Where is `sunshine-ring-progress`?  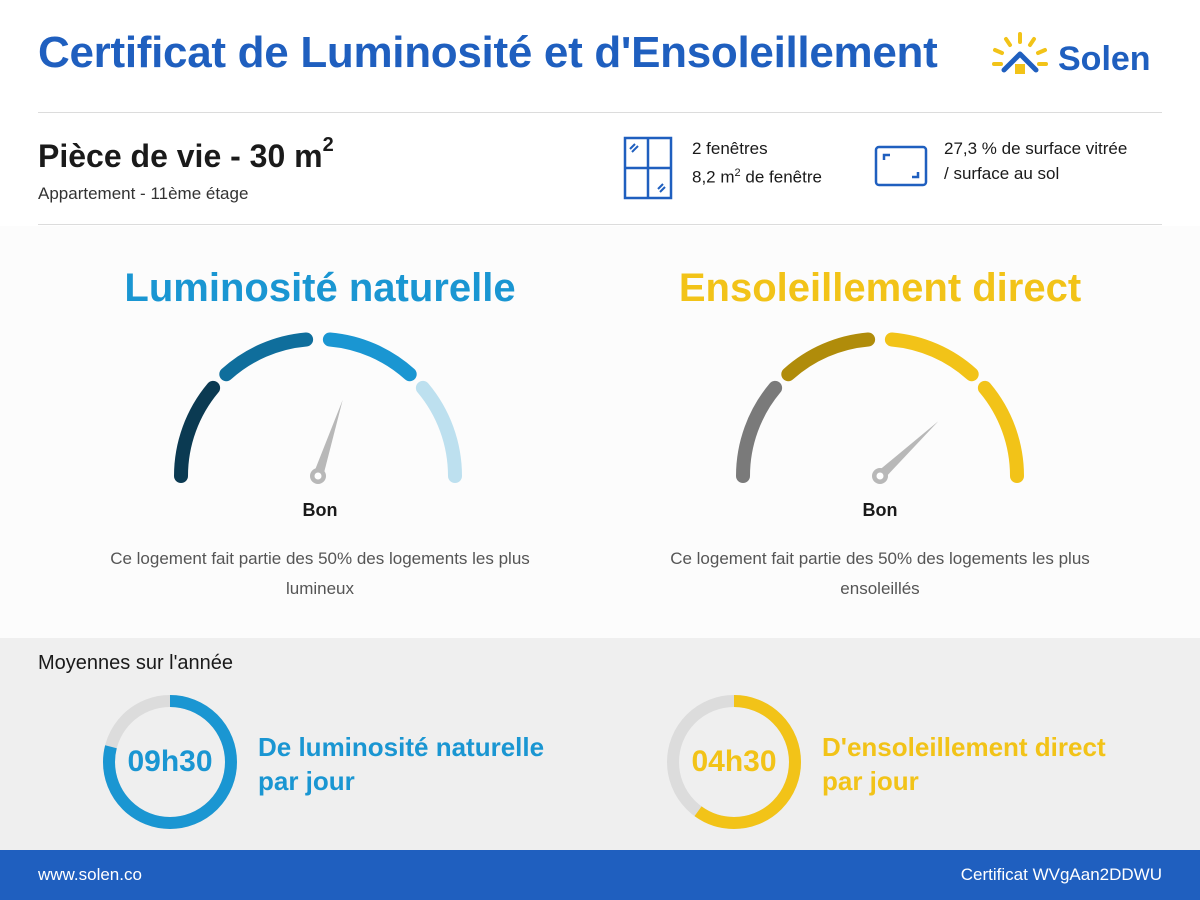
sunshine-ring-progress is located at coordinates (734, 762).